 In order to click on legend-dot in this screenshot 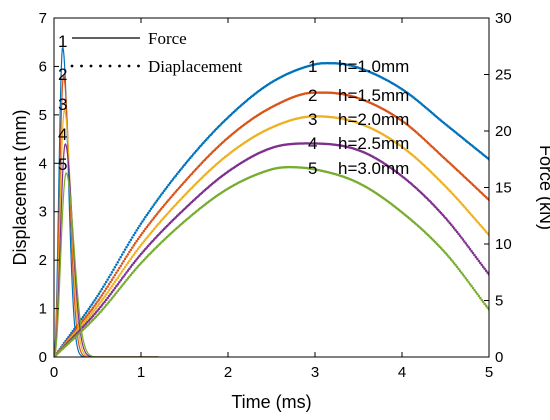, I will do `click(129, 66)`.